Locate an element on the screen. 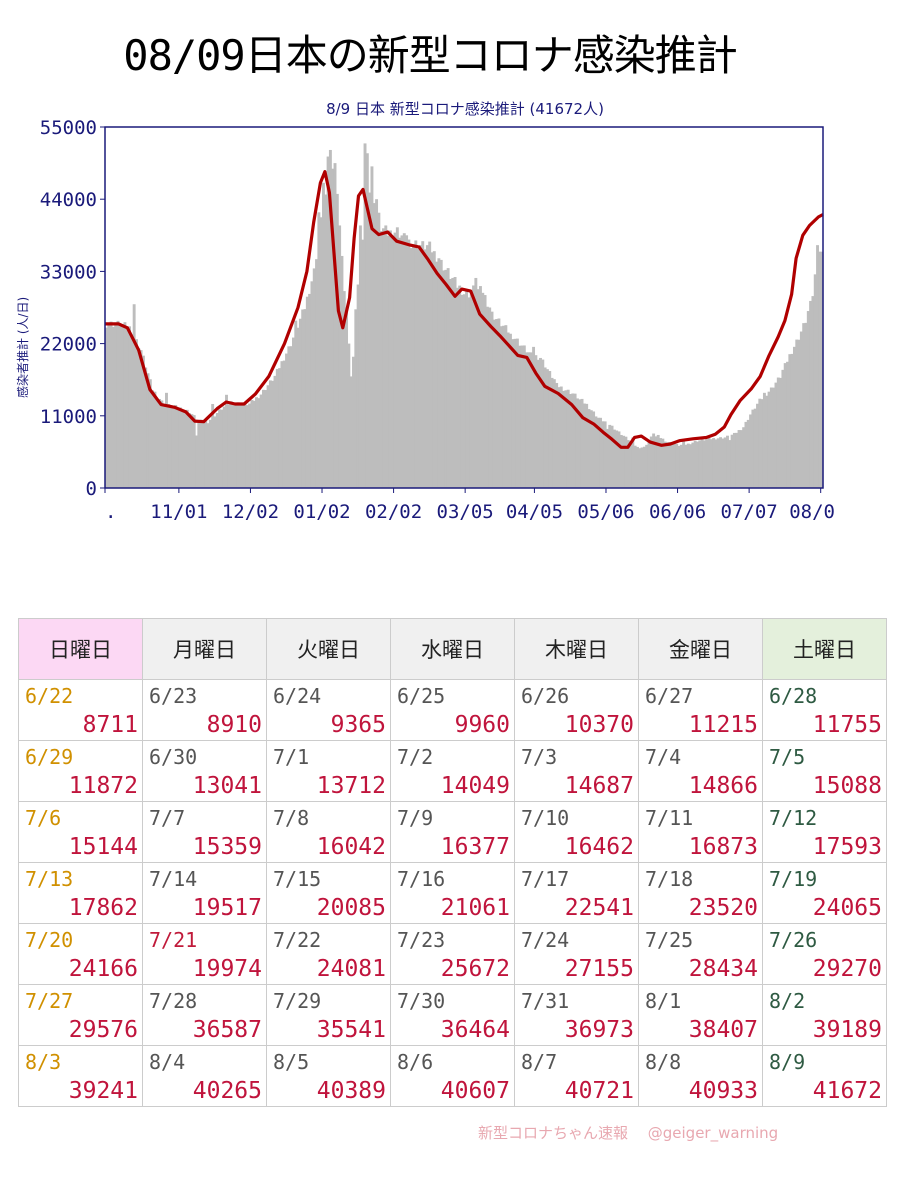 The height and width of the screenshot is (1200, 900). cell-date: 7/20 is located at coordinates (49, 940).